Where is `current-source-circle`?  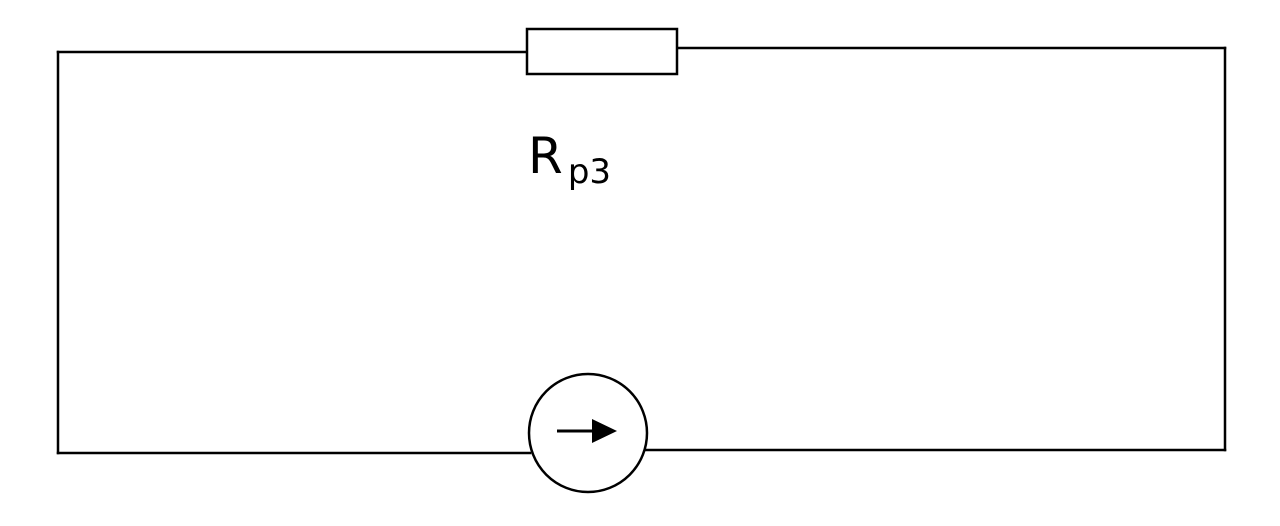
current-source-circle is located at coordinates (588, 433).